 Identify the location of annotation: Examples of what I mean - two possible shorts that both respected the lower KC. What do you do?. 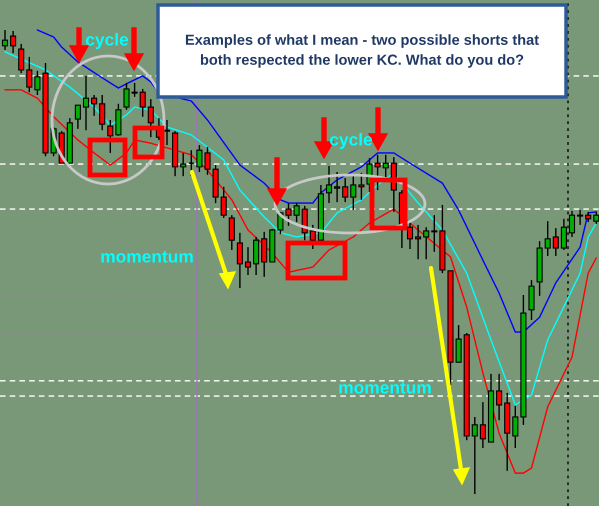
(362, 51).